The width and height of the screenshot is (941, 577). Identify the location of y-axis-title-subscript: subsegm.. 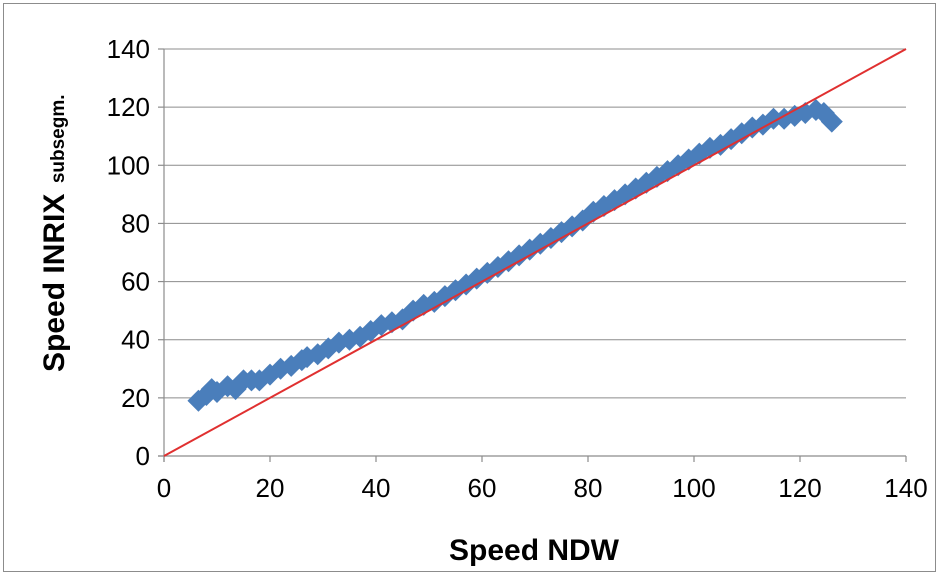
(58, 138).